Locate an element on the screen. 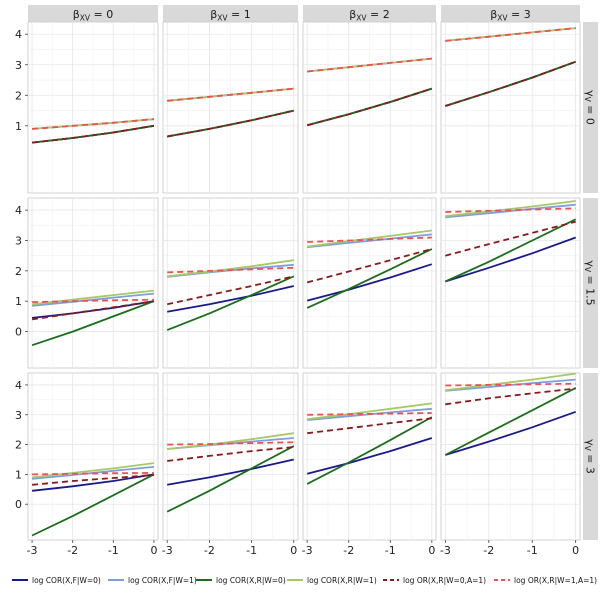 This screenshot has height=600, width=600. column-strip-label: βXV = 2 is located at coordinates (369, 15).